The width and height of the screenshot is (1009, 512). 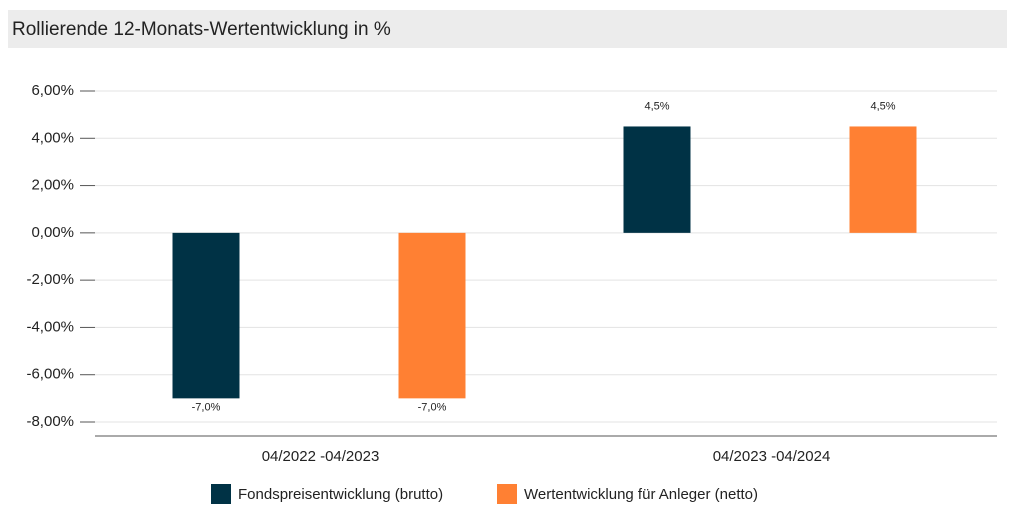 What do you see at coordinates (50, 421) in the screenshot?
I see `y-tick-label: -8,00%` at bounding box center [50, 421].